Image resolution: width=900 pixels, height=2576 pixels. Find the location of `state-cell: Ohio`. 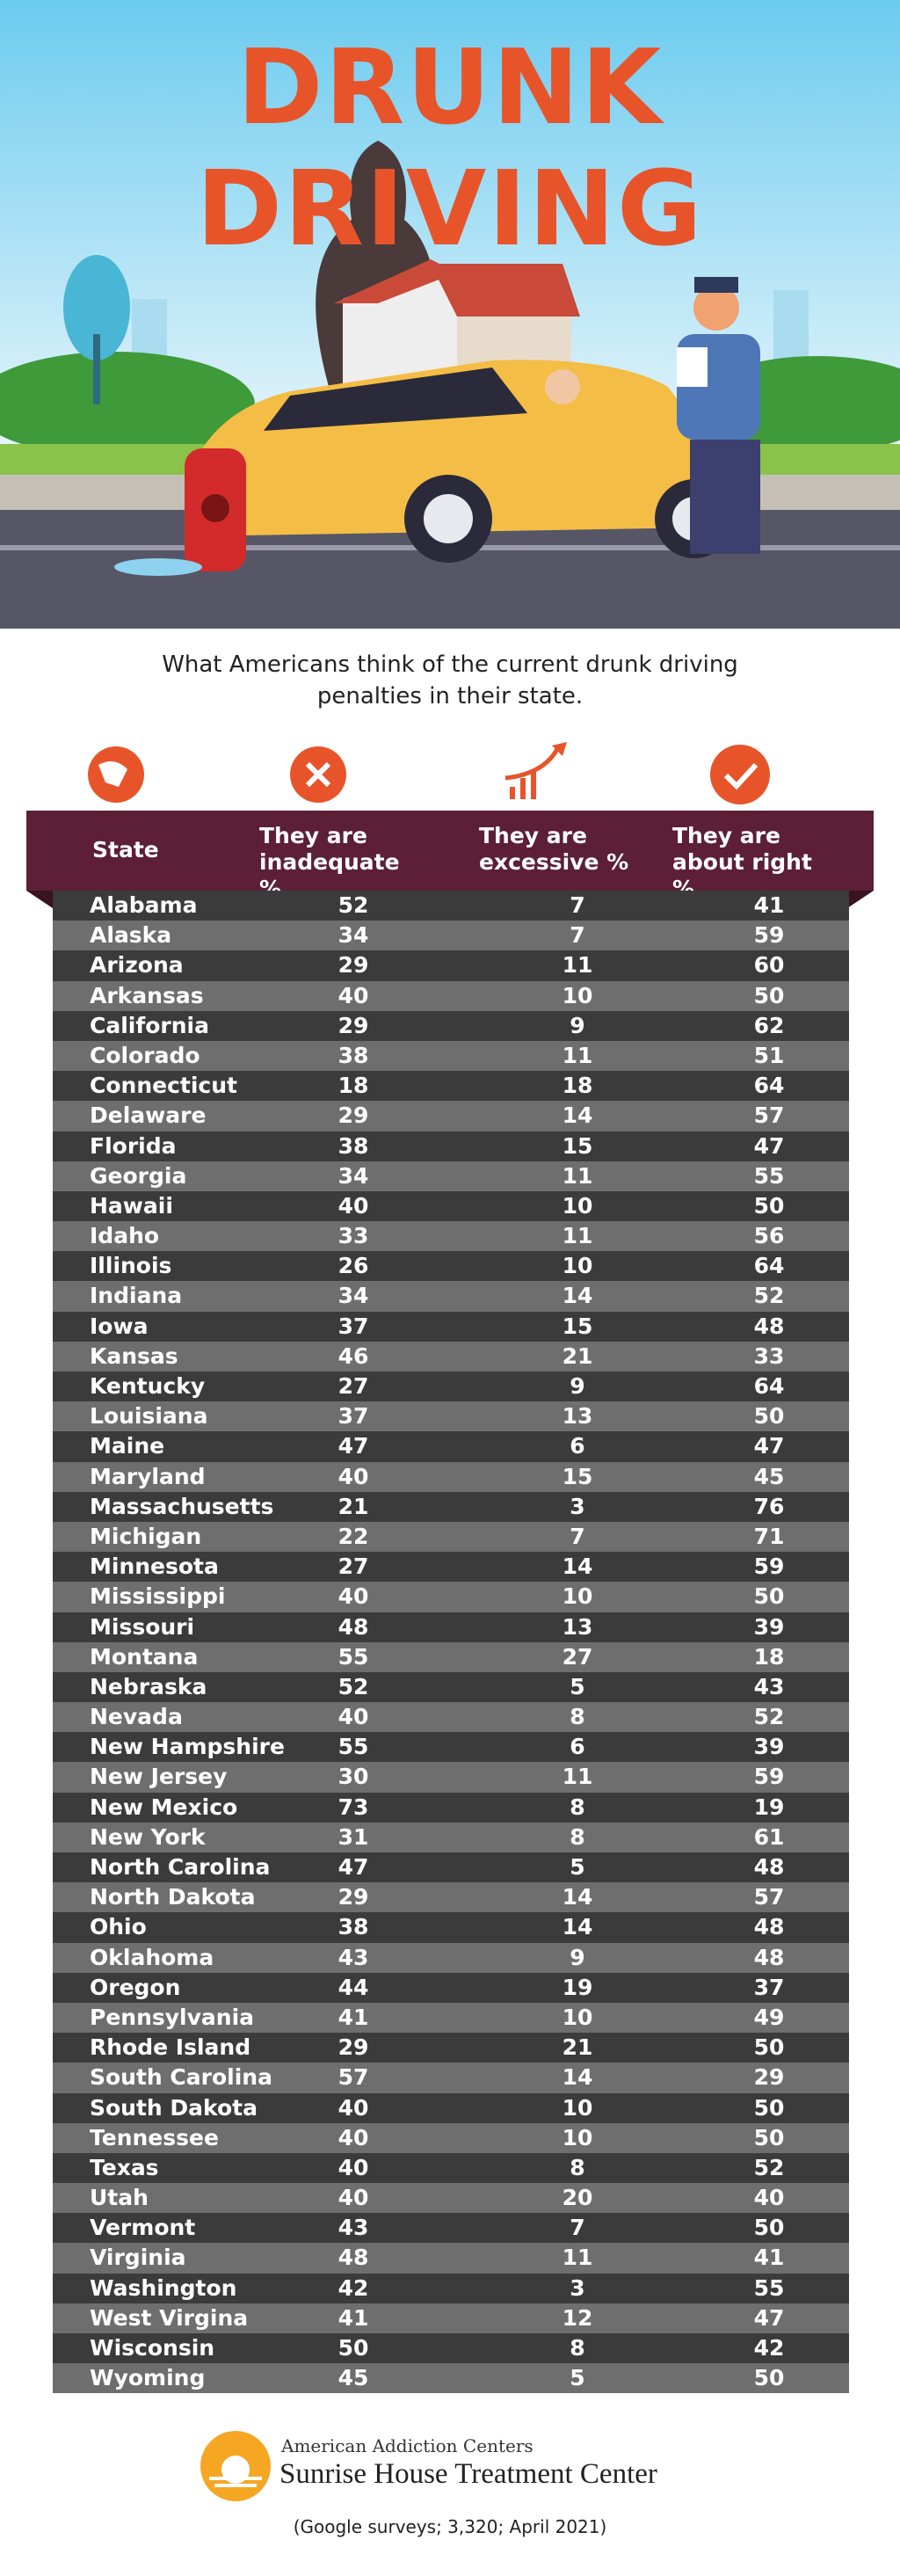

state-cell: Ohio is located at coordinates (118, 1927).